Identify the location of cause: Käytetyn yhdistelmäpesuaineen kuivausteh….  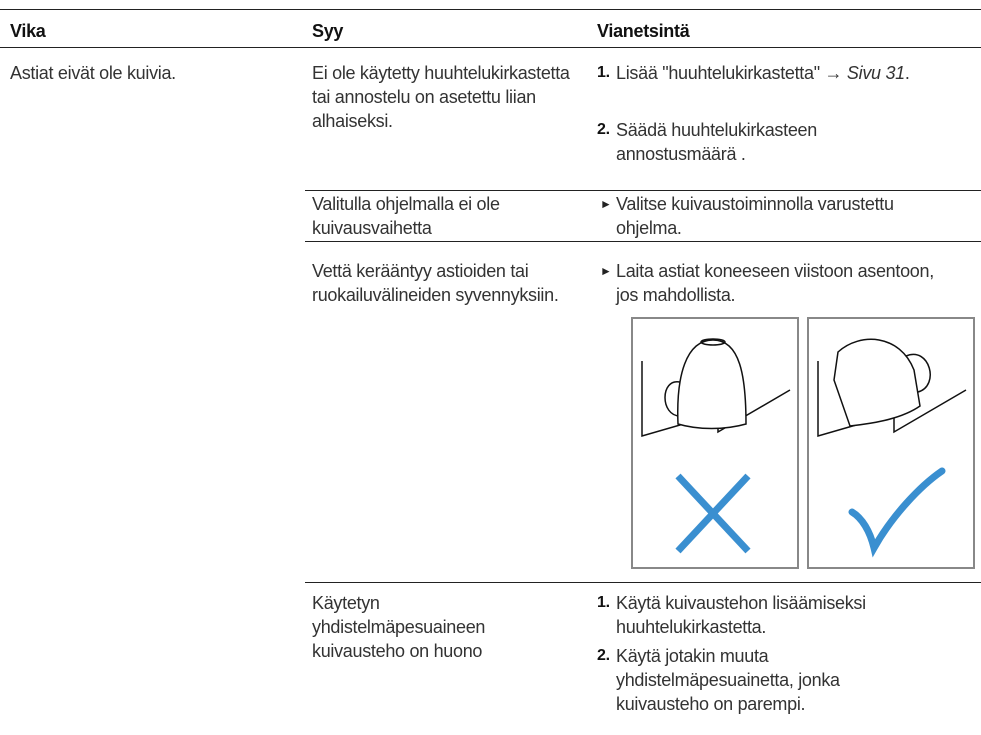
(399, 627).